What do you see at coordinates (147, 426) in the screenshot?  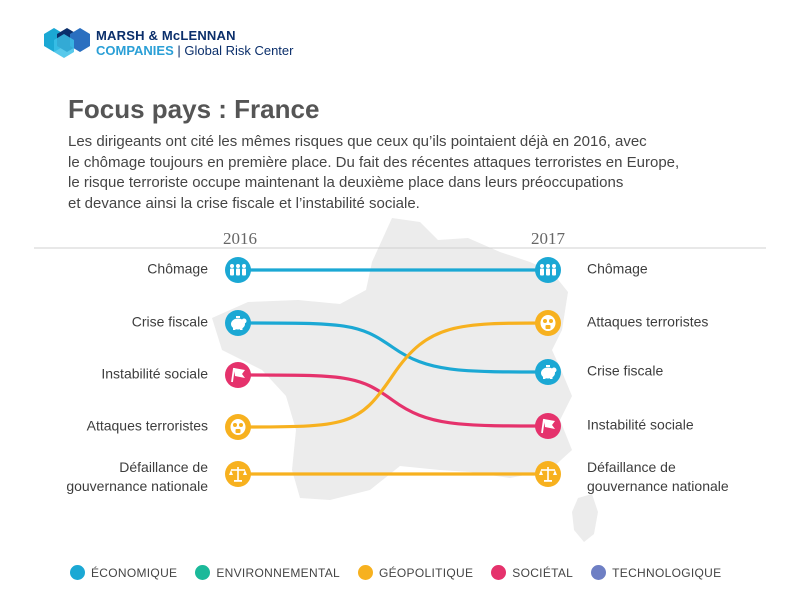 I see `risk-label-2016: Attaques terroristes` at bounding box center [147, 426].